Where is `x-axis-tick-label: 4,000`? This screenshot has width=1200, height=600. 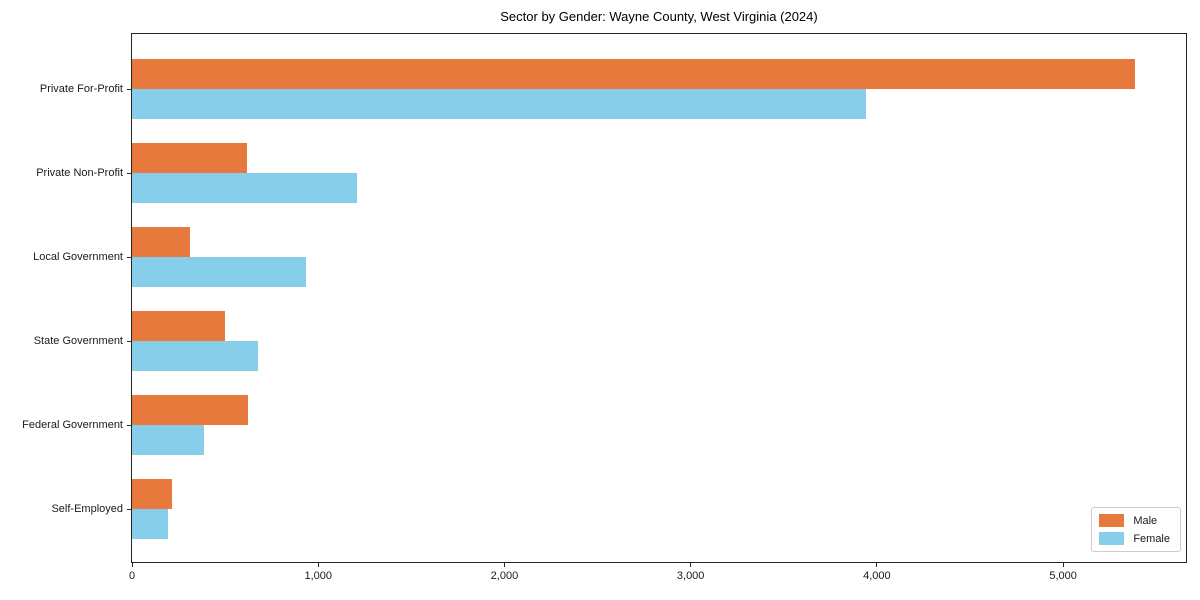 x-axis-tick-label: 4,000 is located at coordinates (877, 576).